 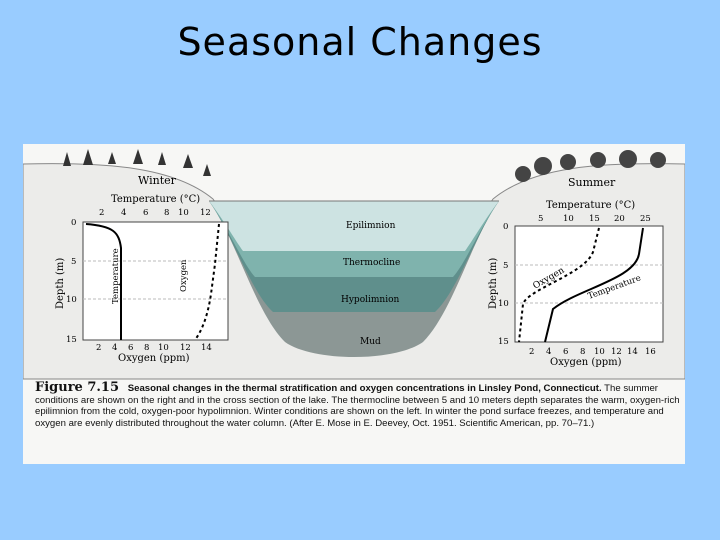 I want to click on summer-temperature-curve, so click(x=594, y=285).